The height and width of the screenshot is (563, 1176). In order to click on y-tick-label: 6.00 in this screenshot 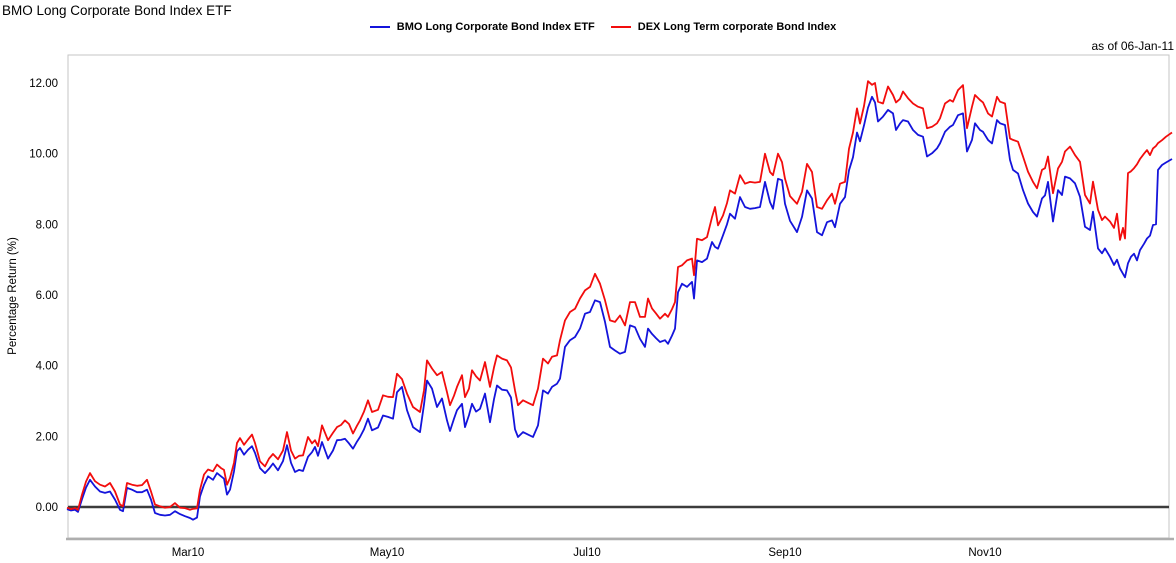, I will do `click(47, 296)`.